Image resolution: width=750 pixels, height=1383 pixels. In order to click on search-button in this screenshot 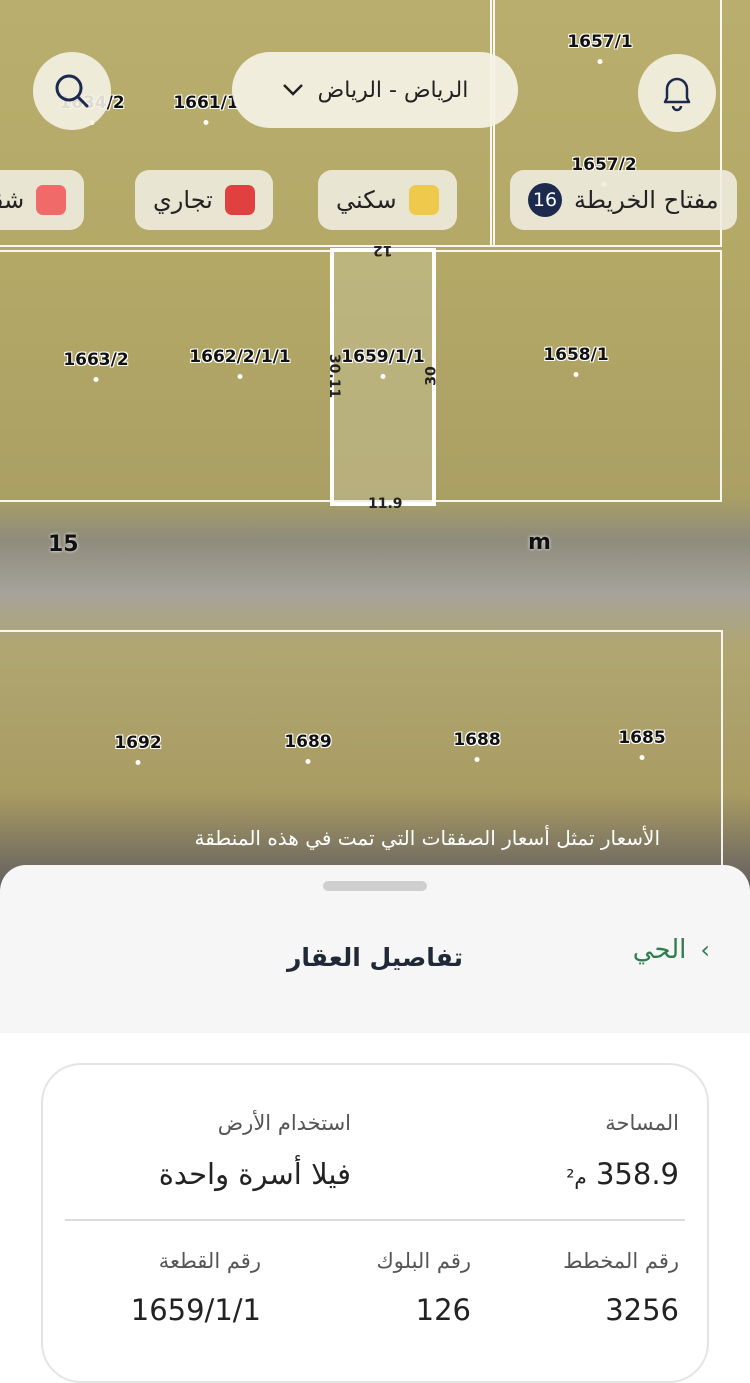, I will do `click(72, 91)`.